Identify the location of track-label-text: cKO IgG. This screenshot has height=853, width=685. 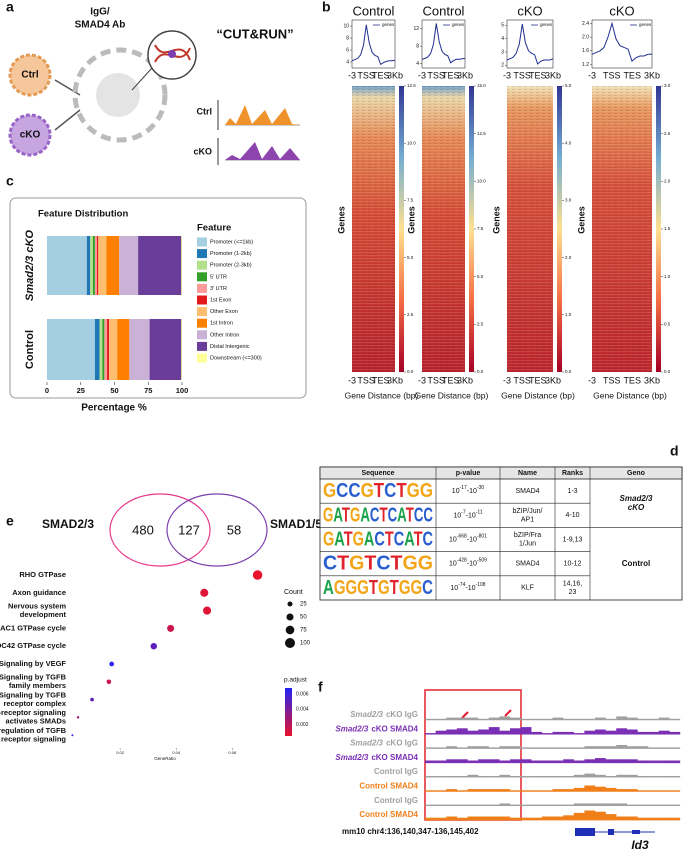
(402, 714).